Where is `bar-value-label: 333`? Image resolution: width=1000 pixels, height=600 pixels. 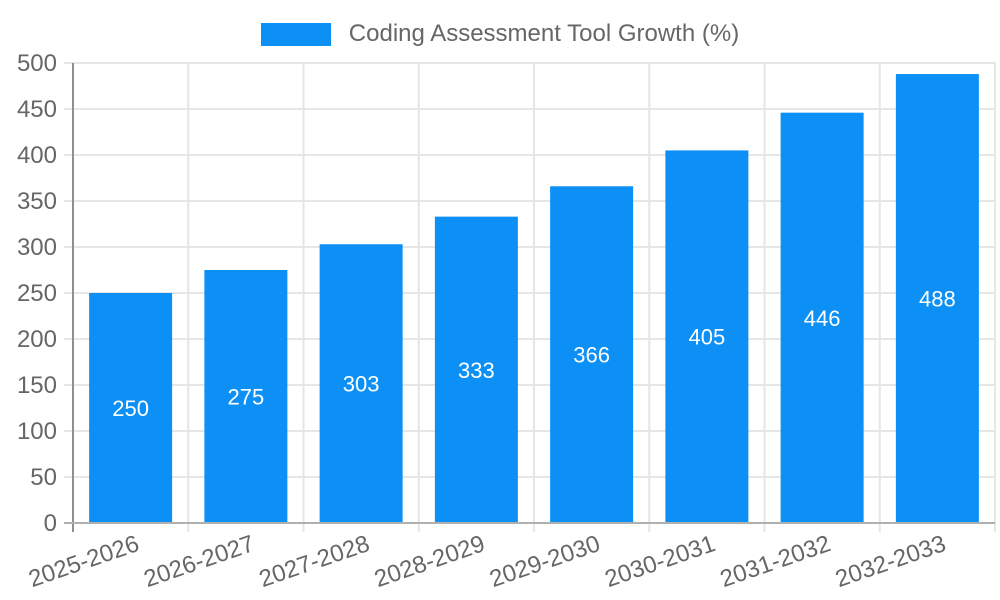
bar-value-label: 333 is located at coordinates (476, 370).